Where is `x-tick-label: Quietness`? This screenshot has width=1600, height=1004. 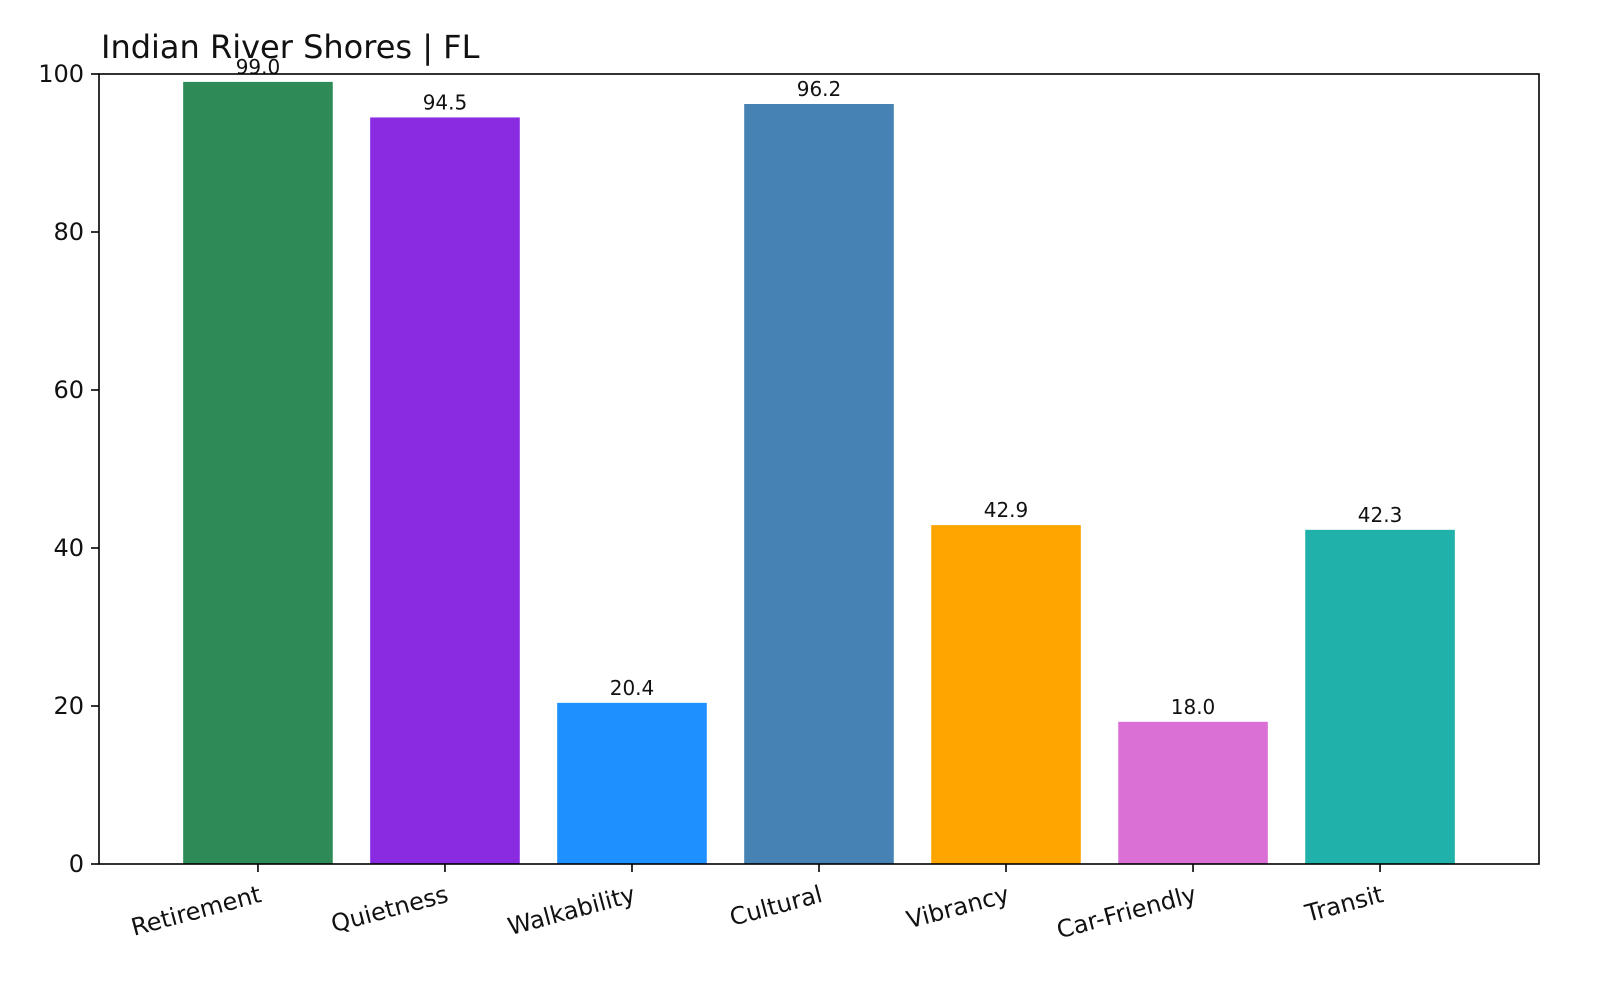 x-tick-label: Quietness is located at coordinates (389, 909).